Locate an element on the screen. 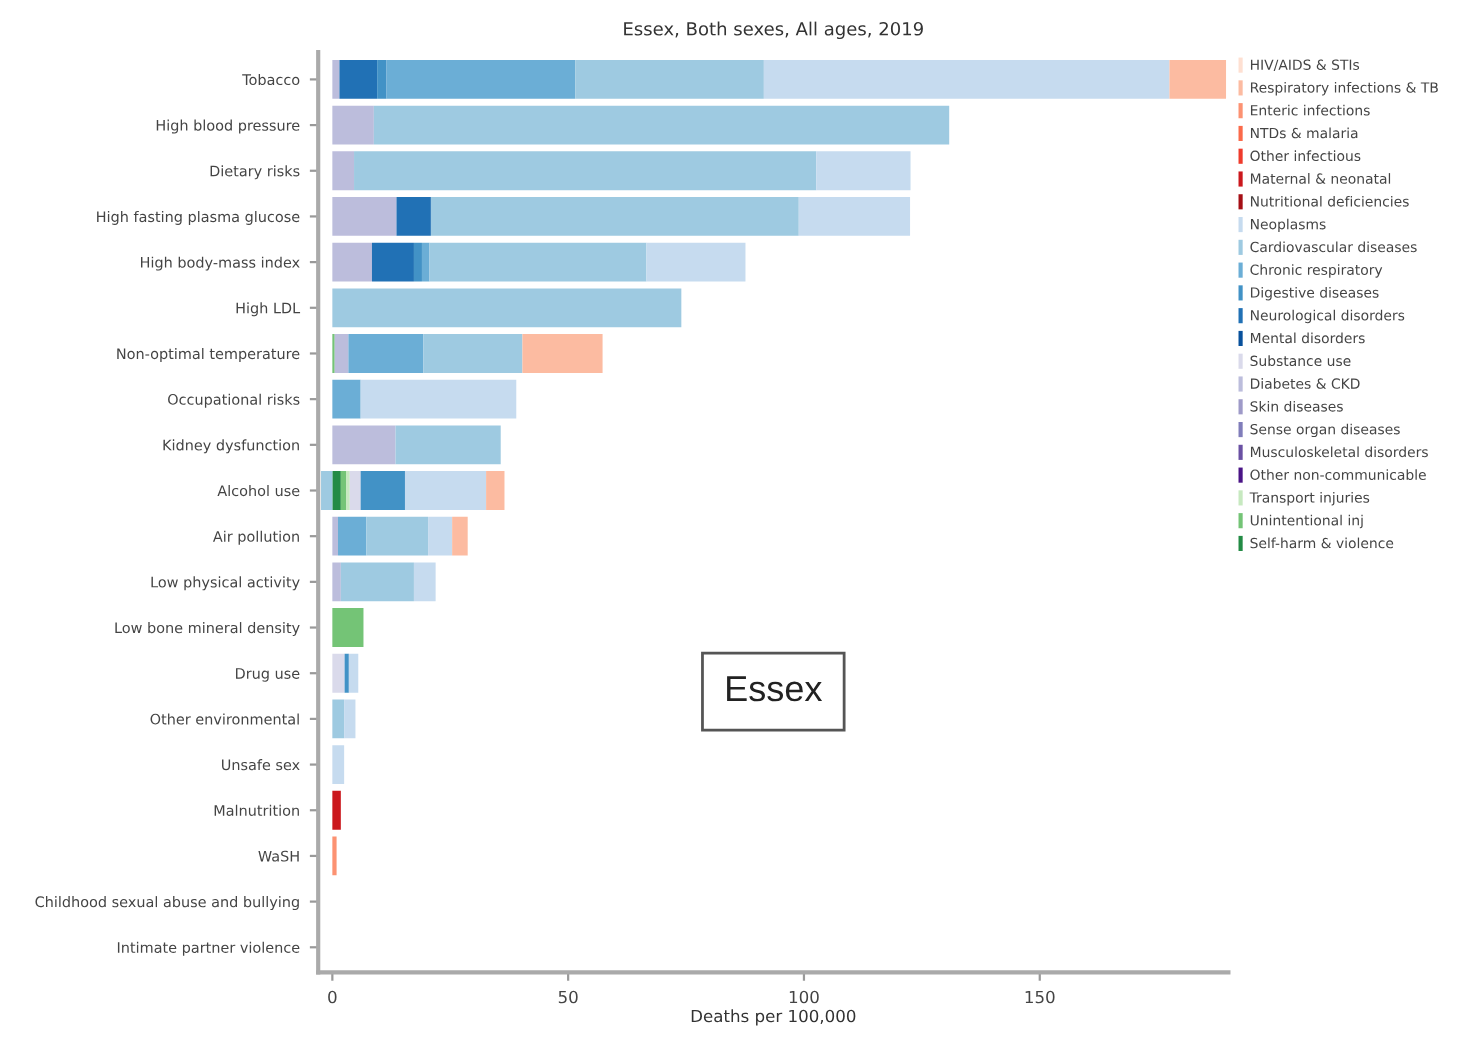 This screenshot has height=1040, width=1480. x-tick-label: 50 is located at coordinates (568, 997).